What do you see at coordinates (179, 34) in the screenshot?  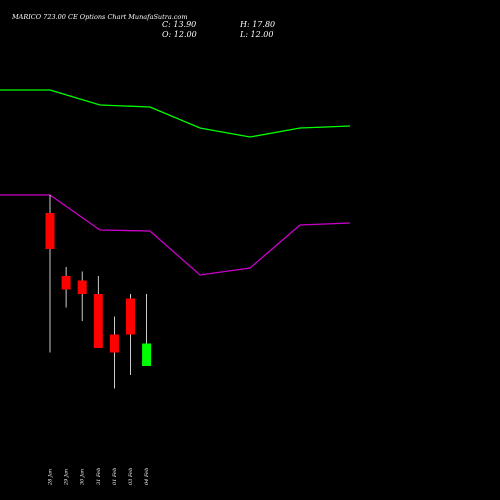 I see `open-value: O: 12.00` at bounding box center [179, 34].